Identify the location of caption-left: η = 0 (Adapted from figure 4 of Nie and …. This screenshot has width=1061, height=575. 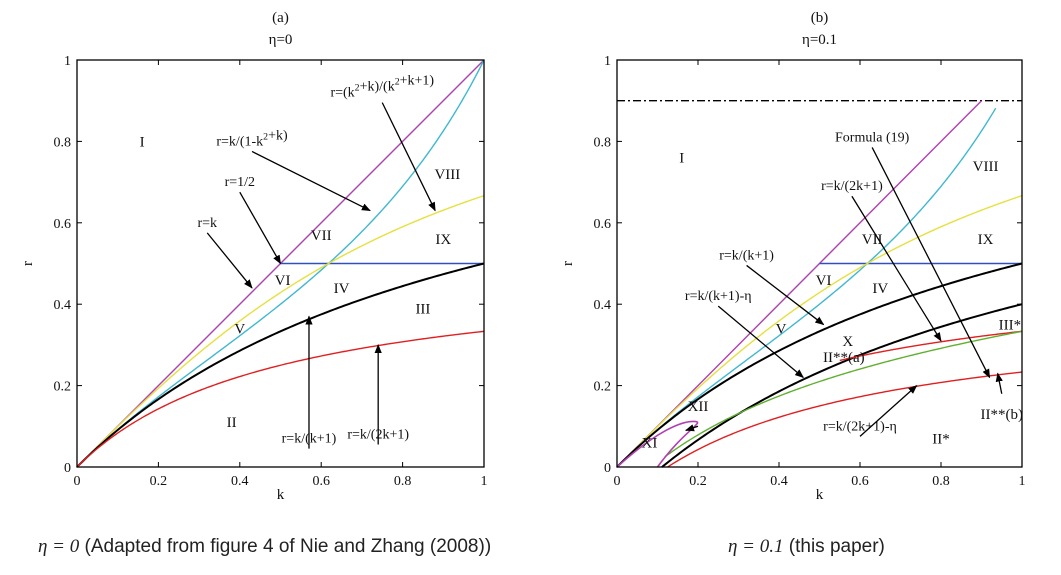
(264, 547).